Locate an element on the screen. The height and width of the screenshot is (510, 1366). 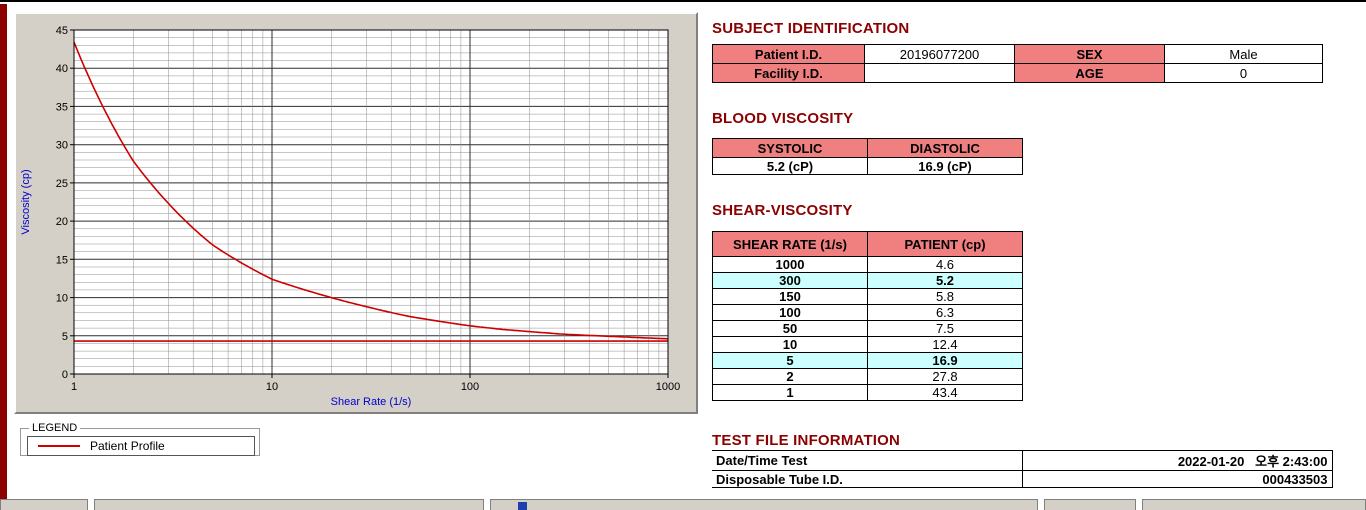
blood-viscosity-table: SYSTOLIC DIASTOLIC 5.2 (cP) 16.9 (cP) is located at coordinates (867, 156).